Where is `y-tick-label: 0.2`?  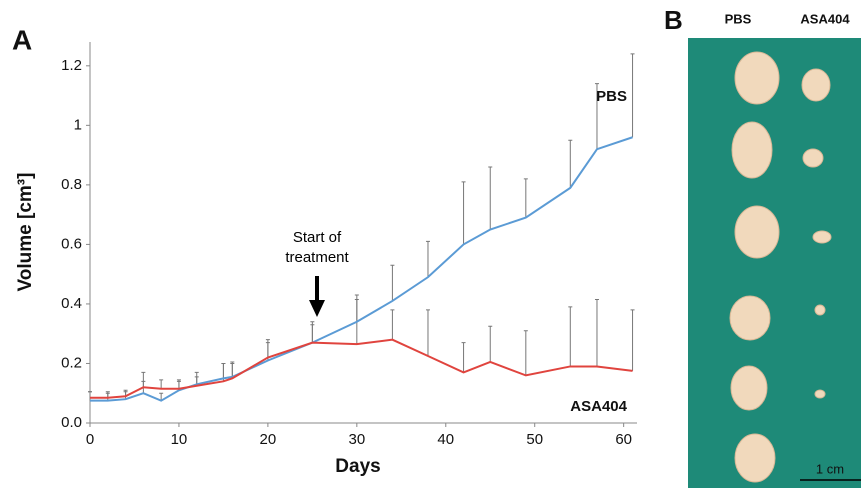
y-tick-label: 0.2 is located at coordinates (71, 362).